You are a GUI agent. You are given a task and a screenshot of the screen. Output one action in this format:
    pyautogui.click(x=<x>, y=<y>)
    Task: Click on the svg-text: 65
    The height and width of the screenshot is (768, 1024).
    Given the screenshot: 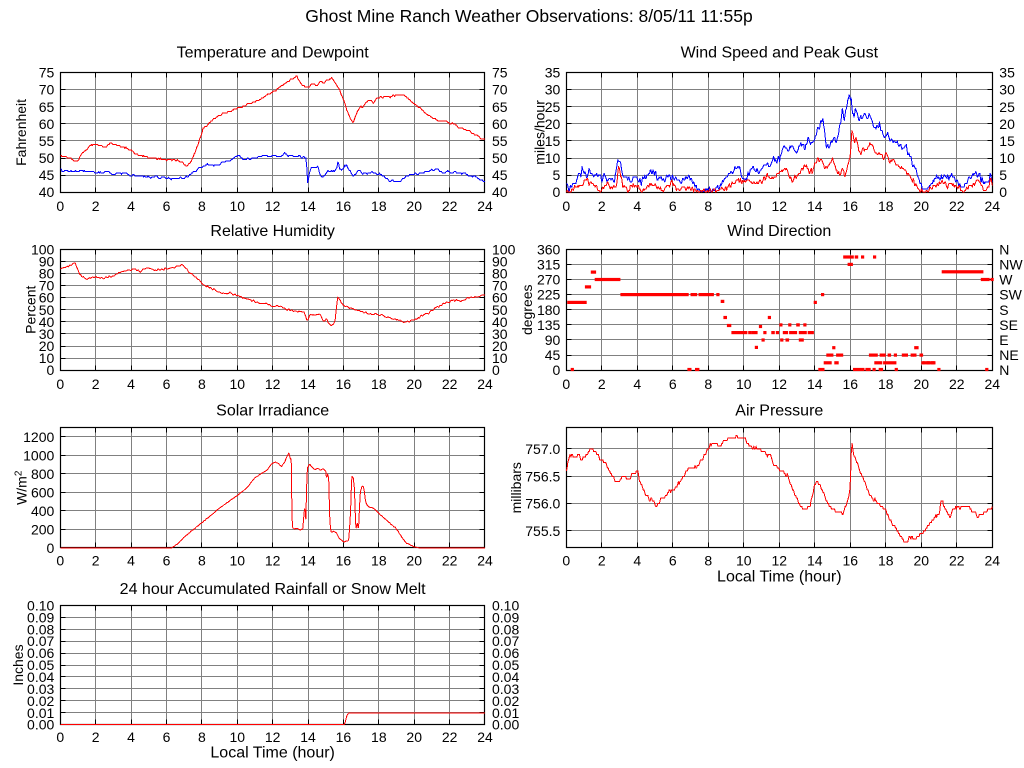 What is the action you would take?
    pyautogui.click(x=500, y=107)
    